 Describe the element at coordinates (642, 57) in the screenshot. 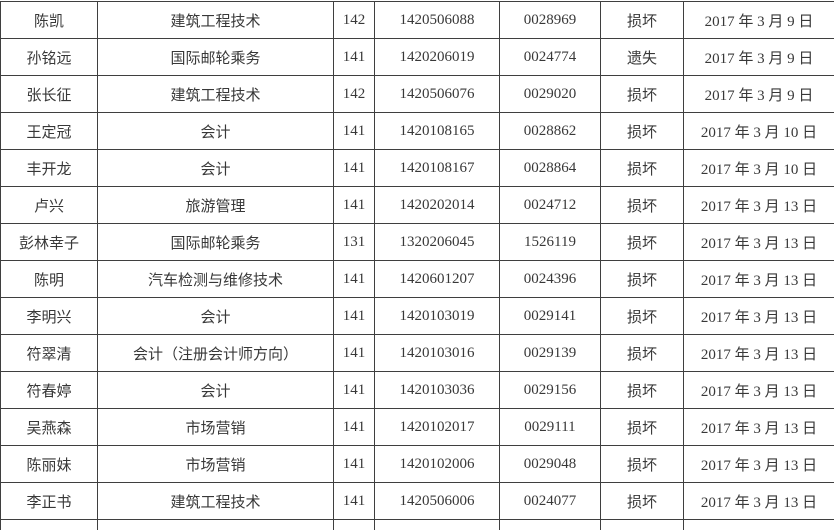

I see `cell-status: 遗失` at that location.